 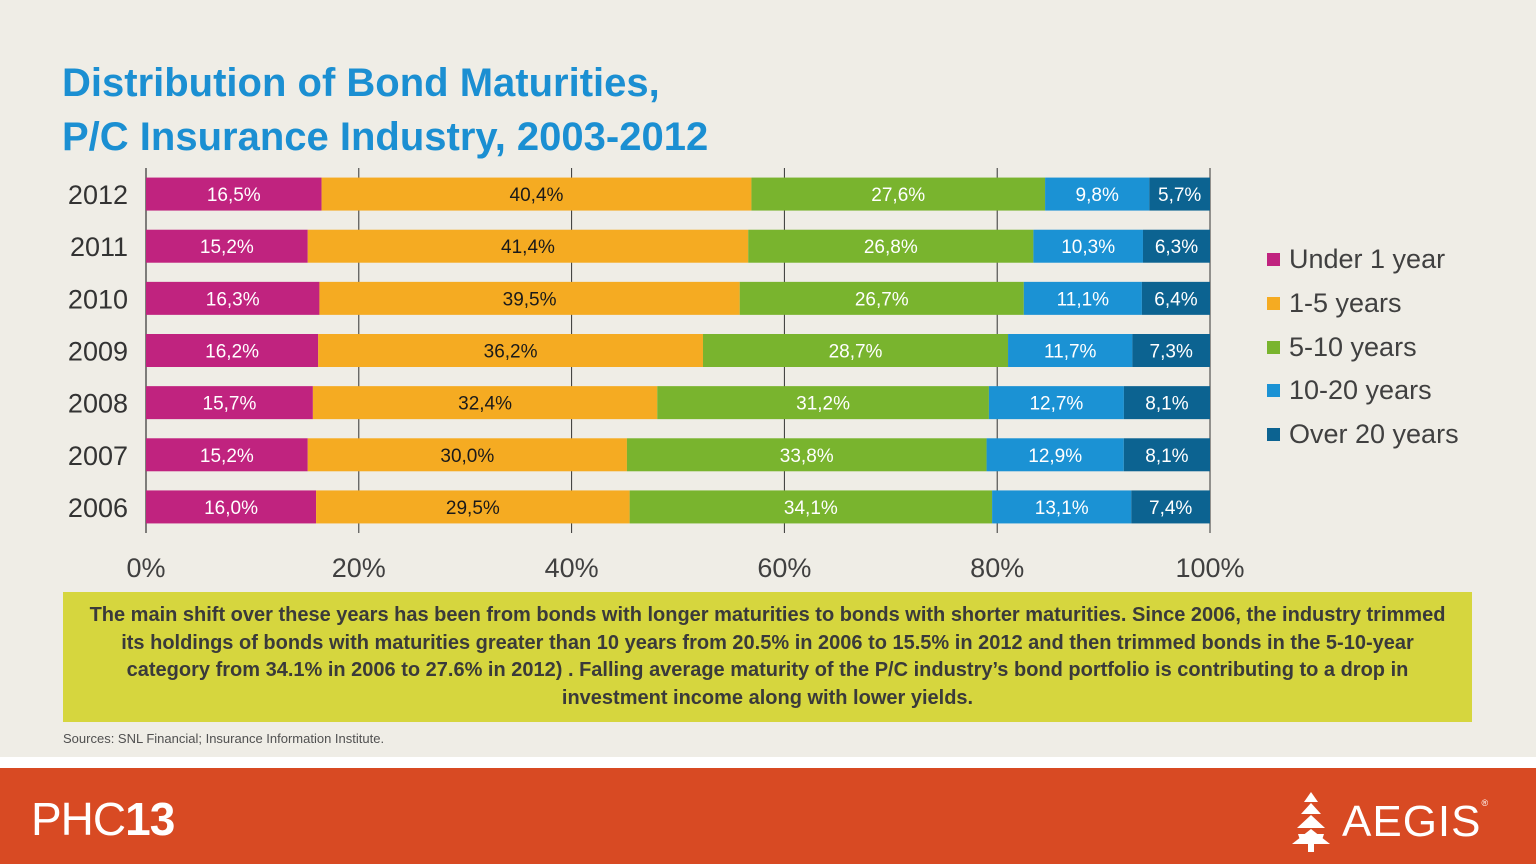 I want to click on data-label: 30,0%, so click(x=467, y=456).